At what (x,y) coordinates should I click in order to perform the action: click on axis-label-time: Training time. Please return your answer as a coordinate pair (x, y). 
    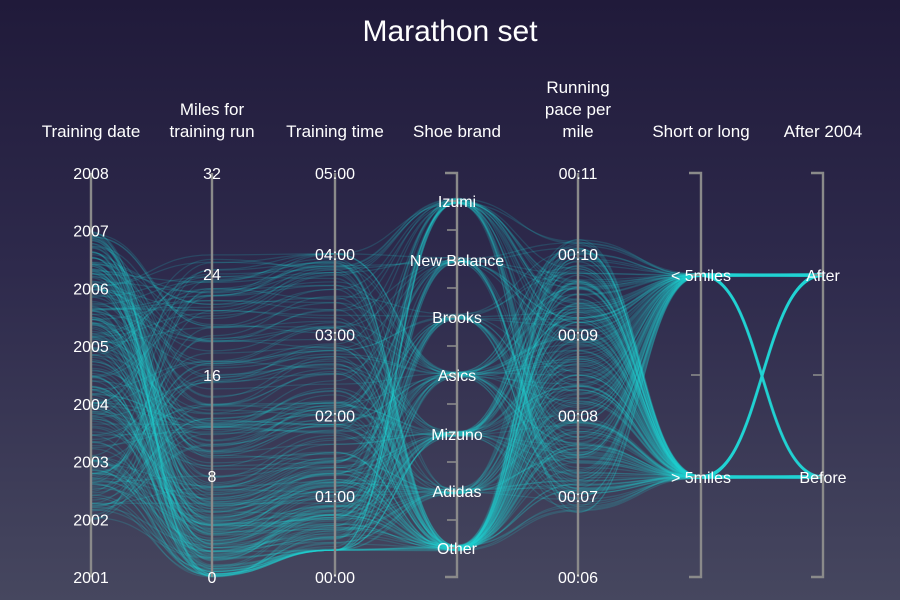
    Looking at the image, I should click on (335, 131).